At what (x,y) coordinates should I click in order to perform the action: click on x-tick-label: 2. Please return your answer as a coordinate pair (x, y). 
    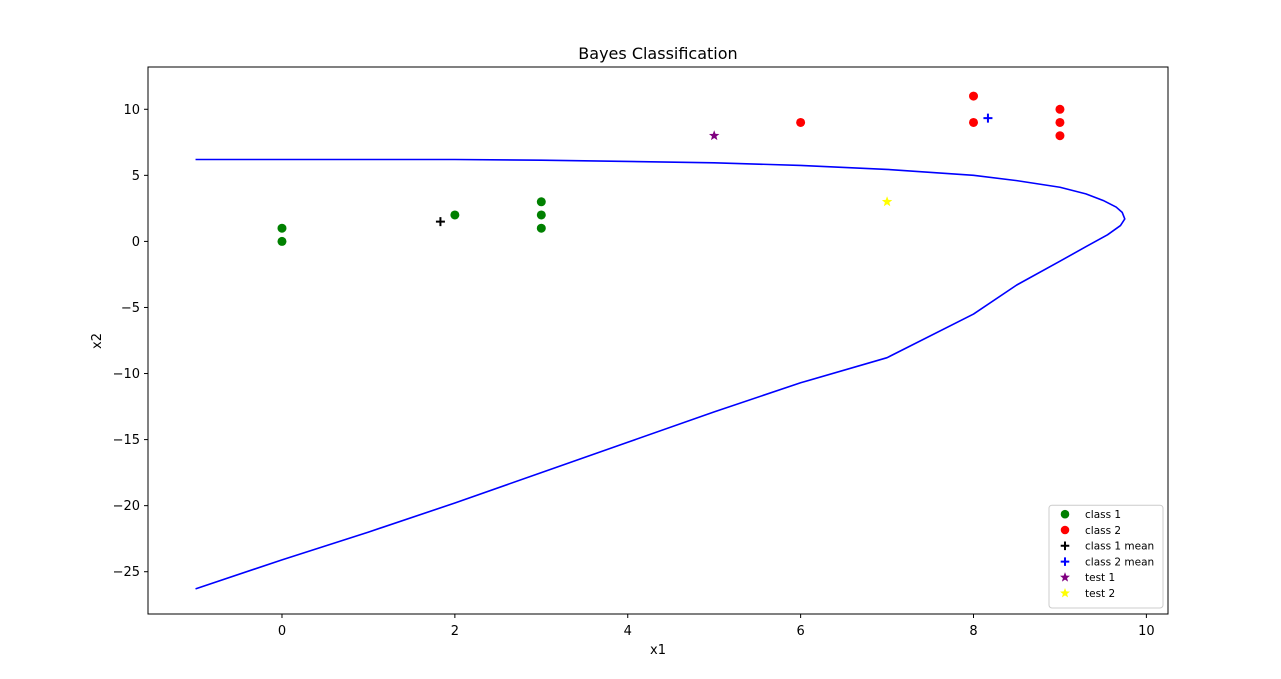
    Looking at the image, I should click on (455, 631).